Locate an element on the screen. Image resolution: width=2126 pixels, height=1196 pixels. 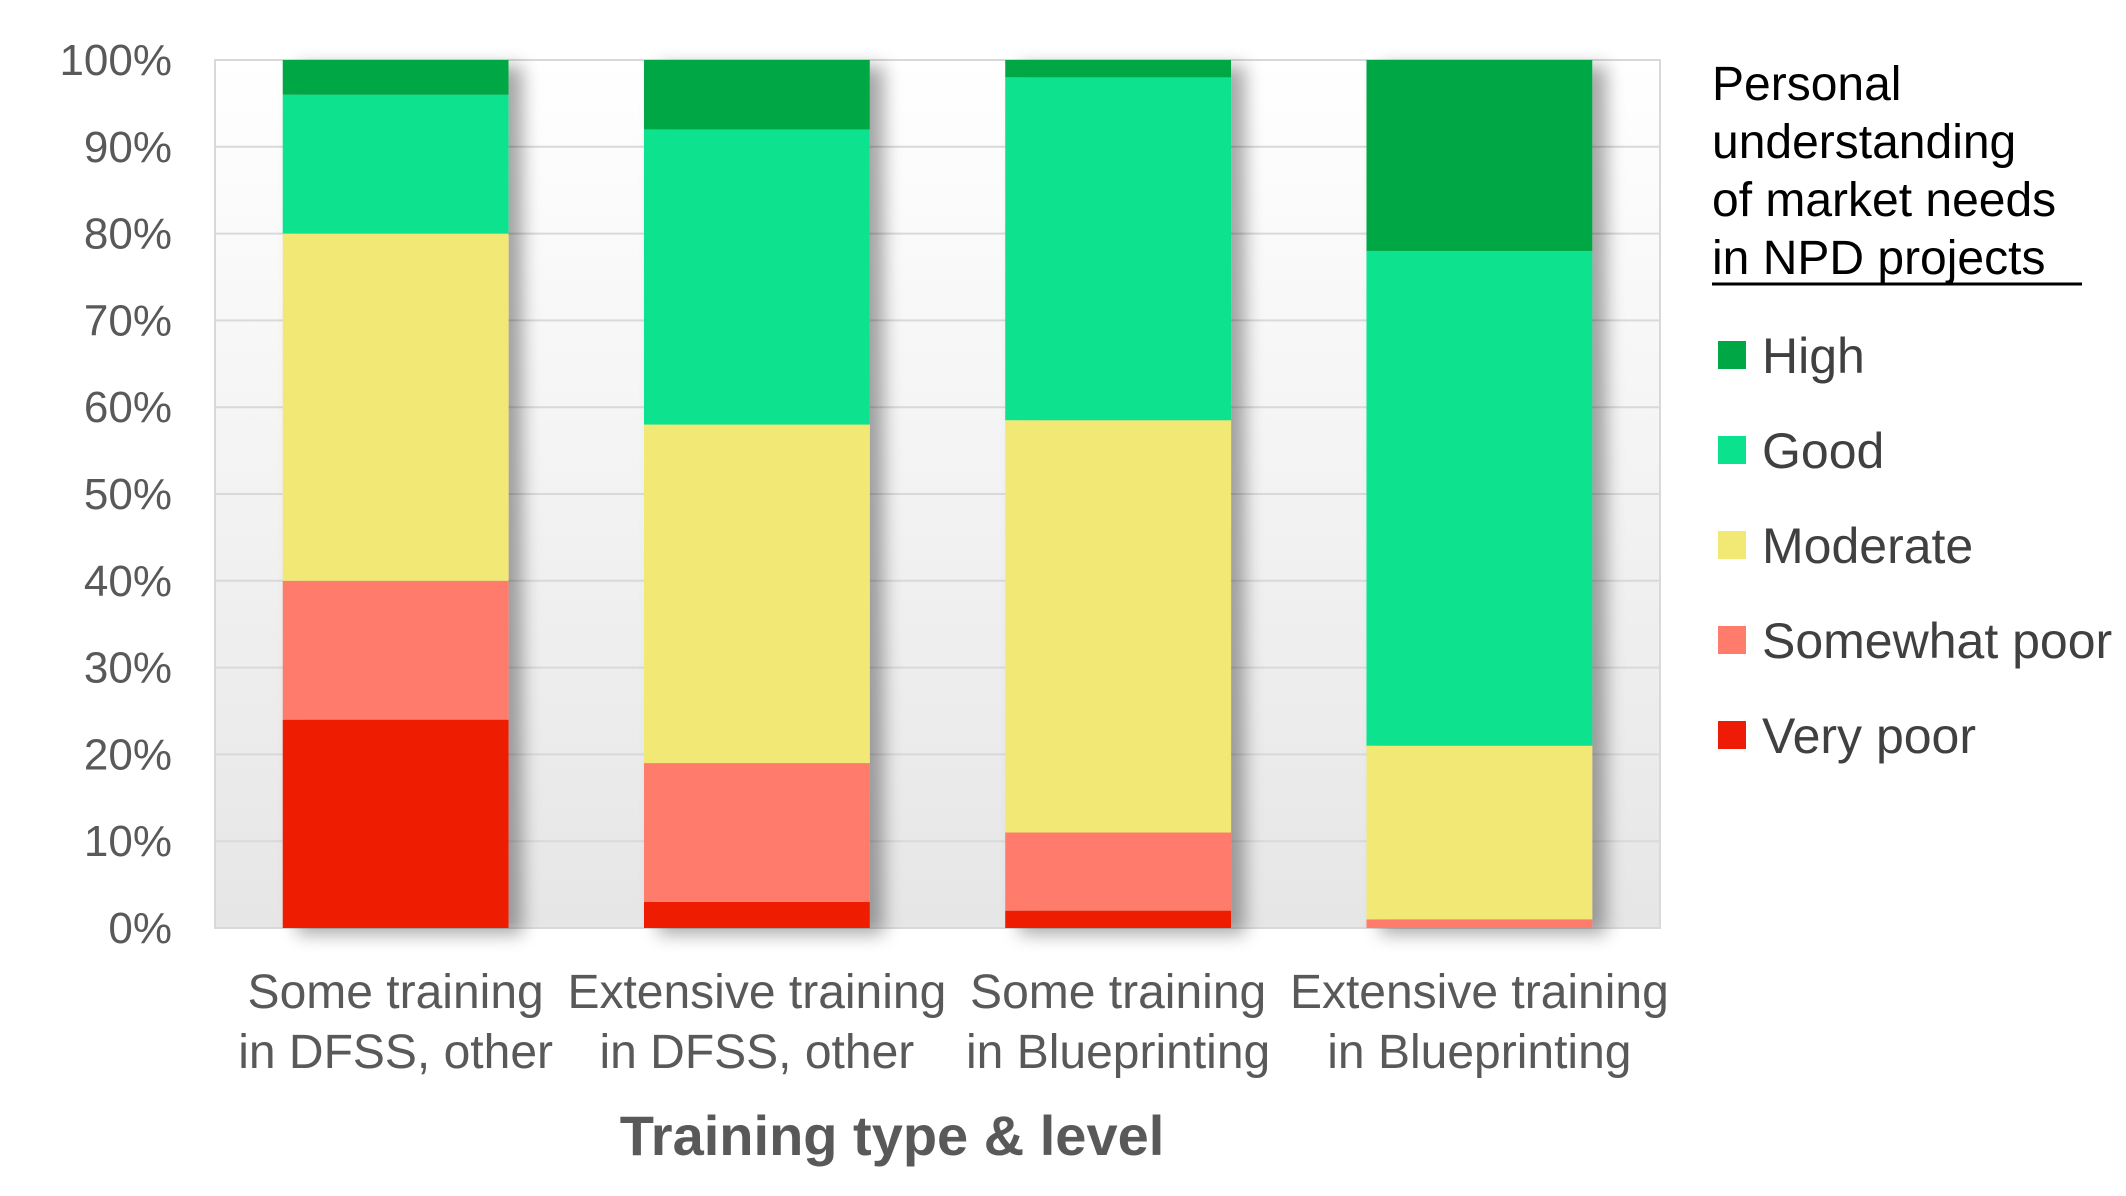
y-axis-tick-labels: 0% 10% 20% 30% 40% 50% 60% 70% 80% 90% 100% is located at coordinates (115, 494).